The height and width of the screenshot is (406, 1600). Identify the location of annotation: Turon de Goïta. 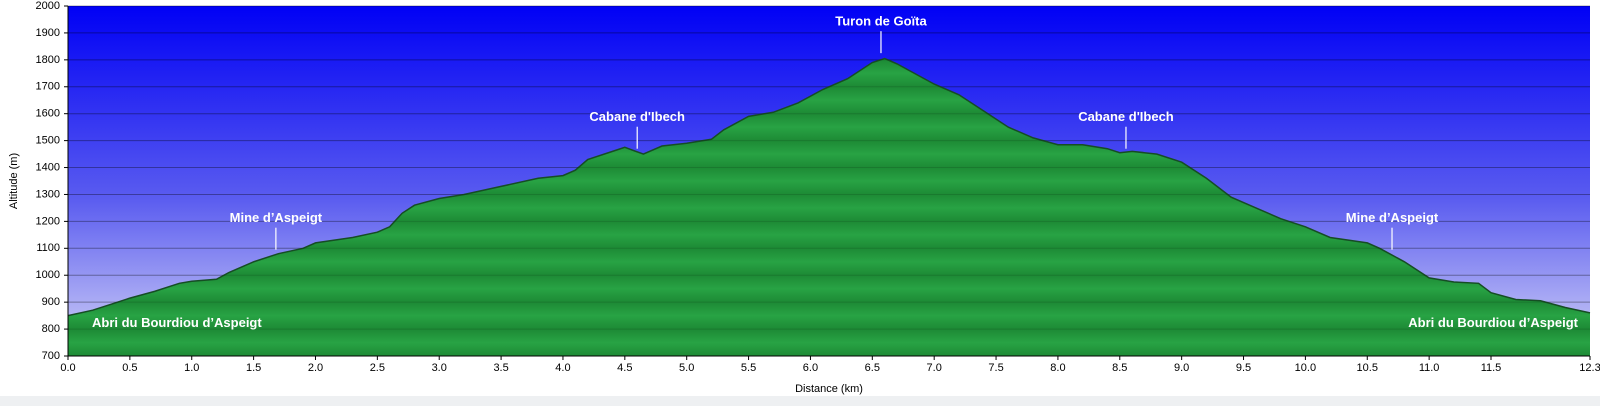
(881, 21).